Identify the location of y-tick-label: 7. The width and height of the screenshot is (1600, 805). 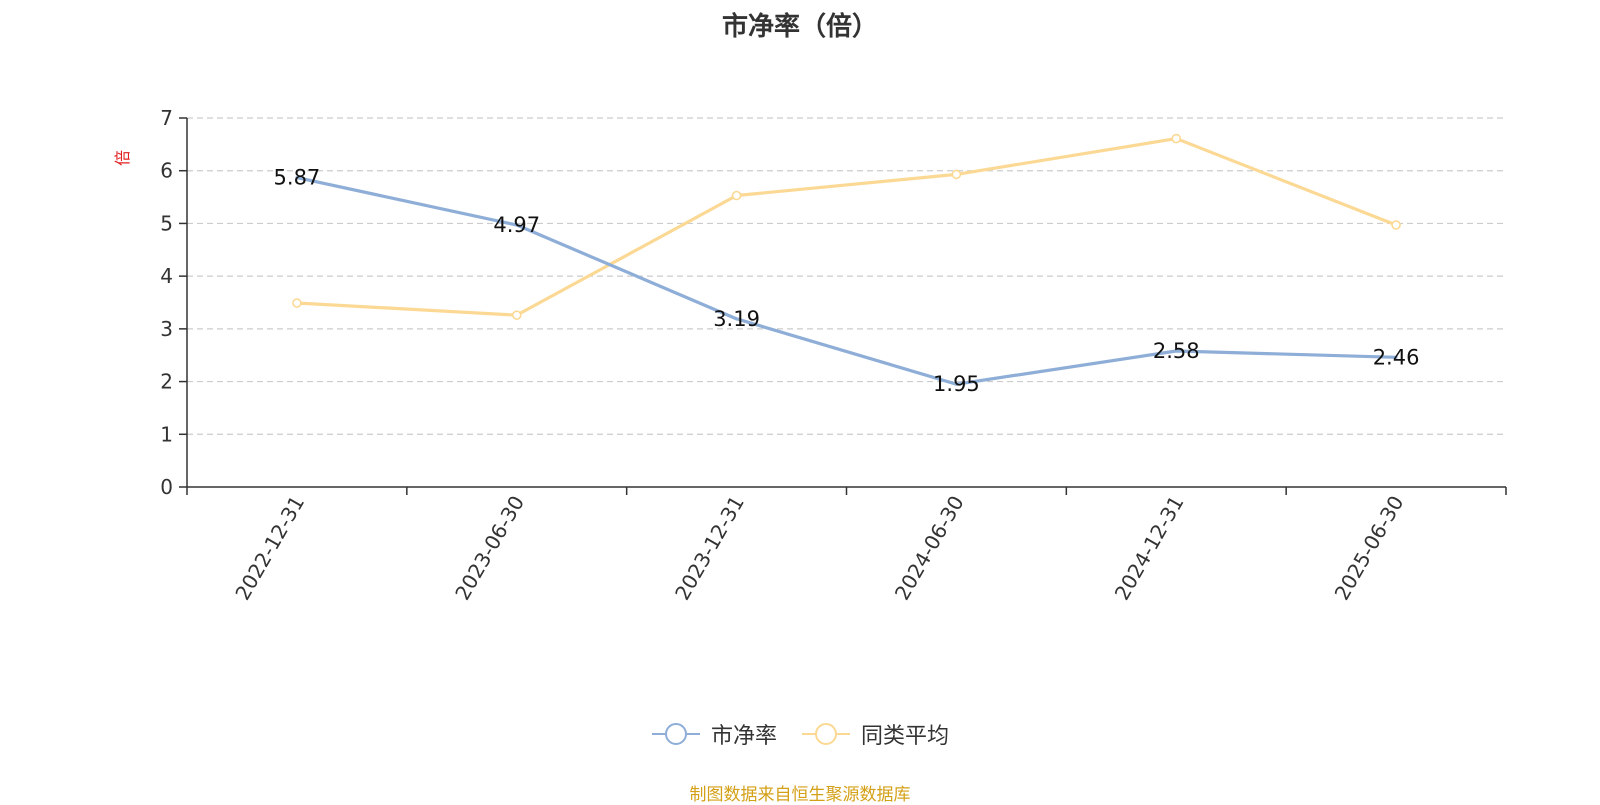
(166, 118).